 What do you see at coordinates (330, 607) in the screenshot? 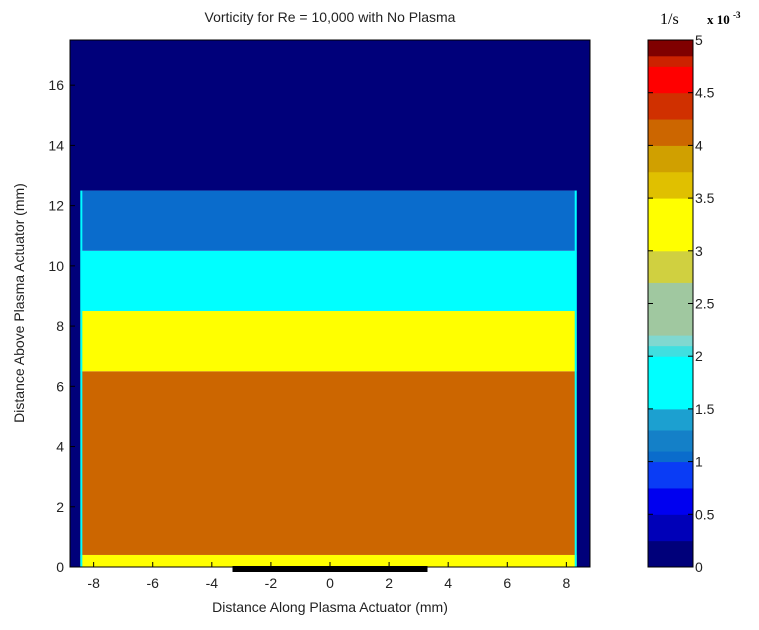
I see `x-axis-label: Distance Along Plasma Actuator (mm)` at bounding box center [330, 607].